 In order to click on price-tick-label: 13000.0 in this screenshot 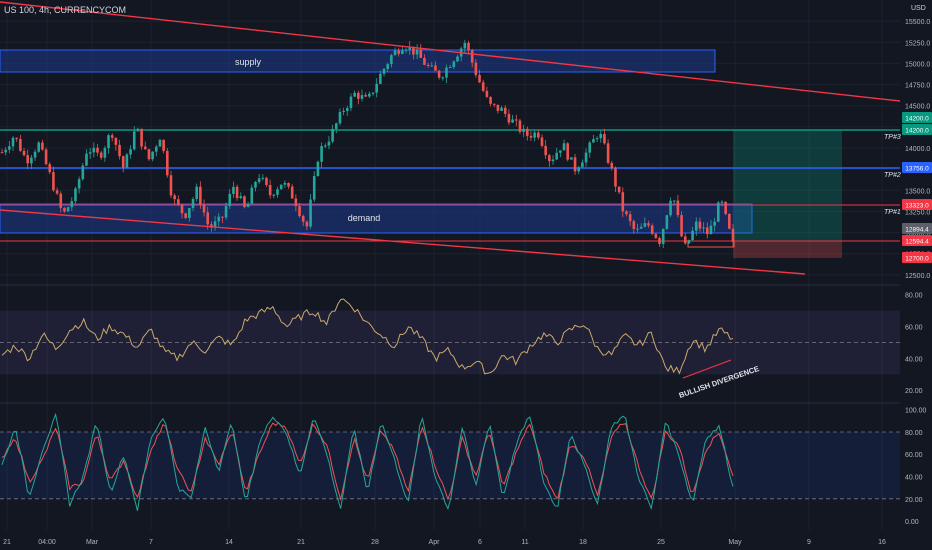, I will do `click(917, 234)`.